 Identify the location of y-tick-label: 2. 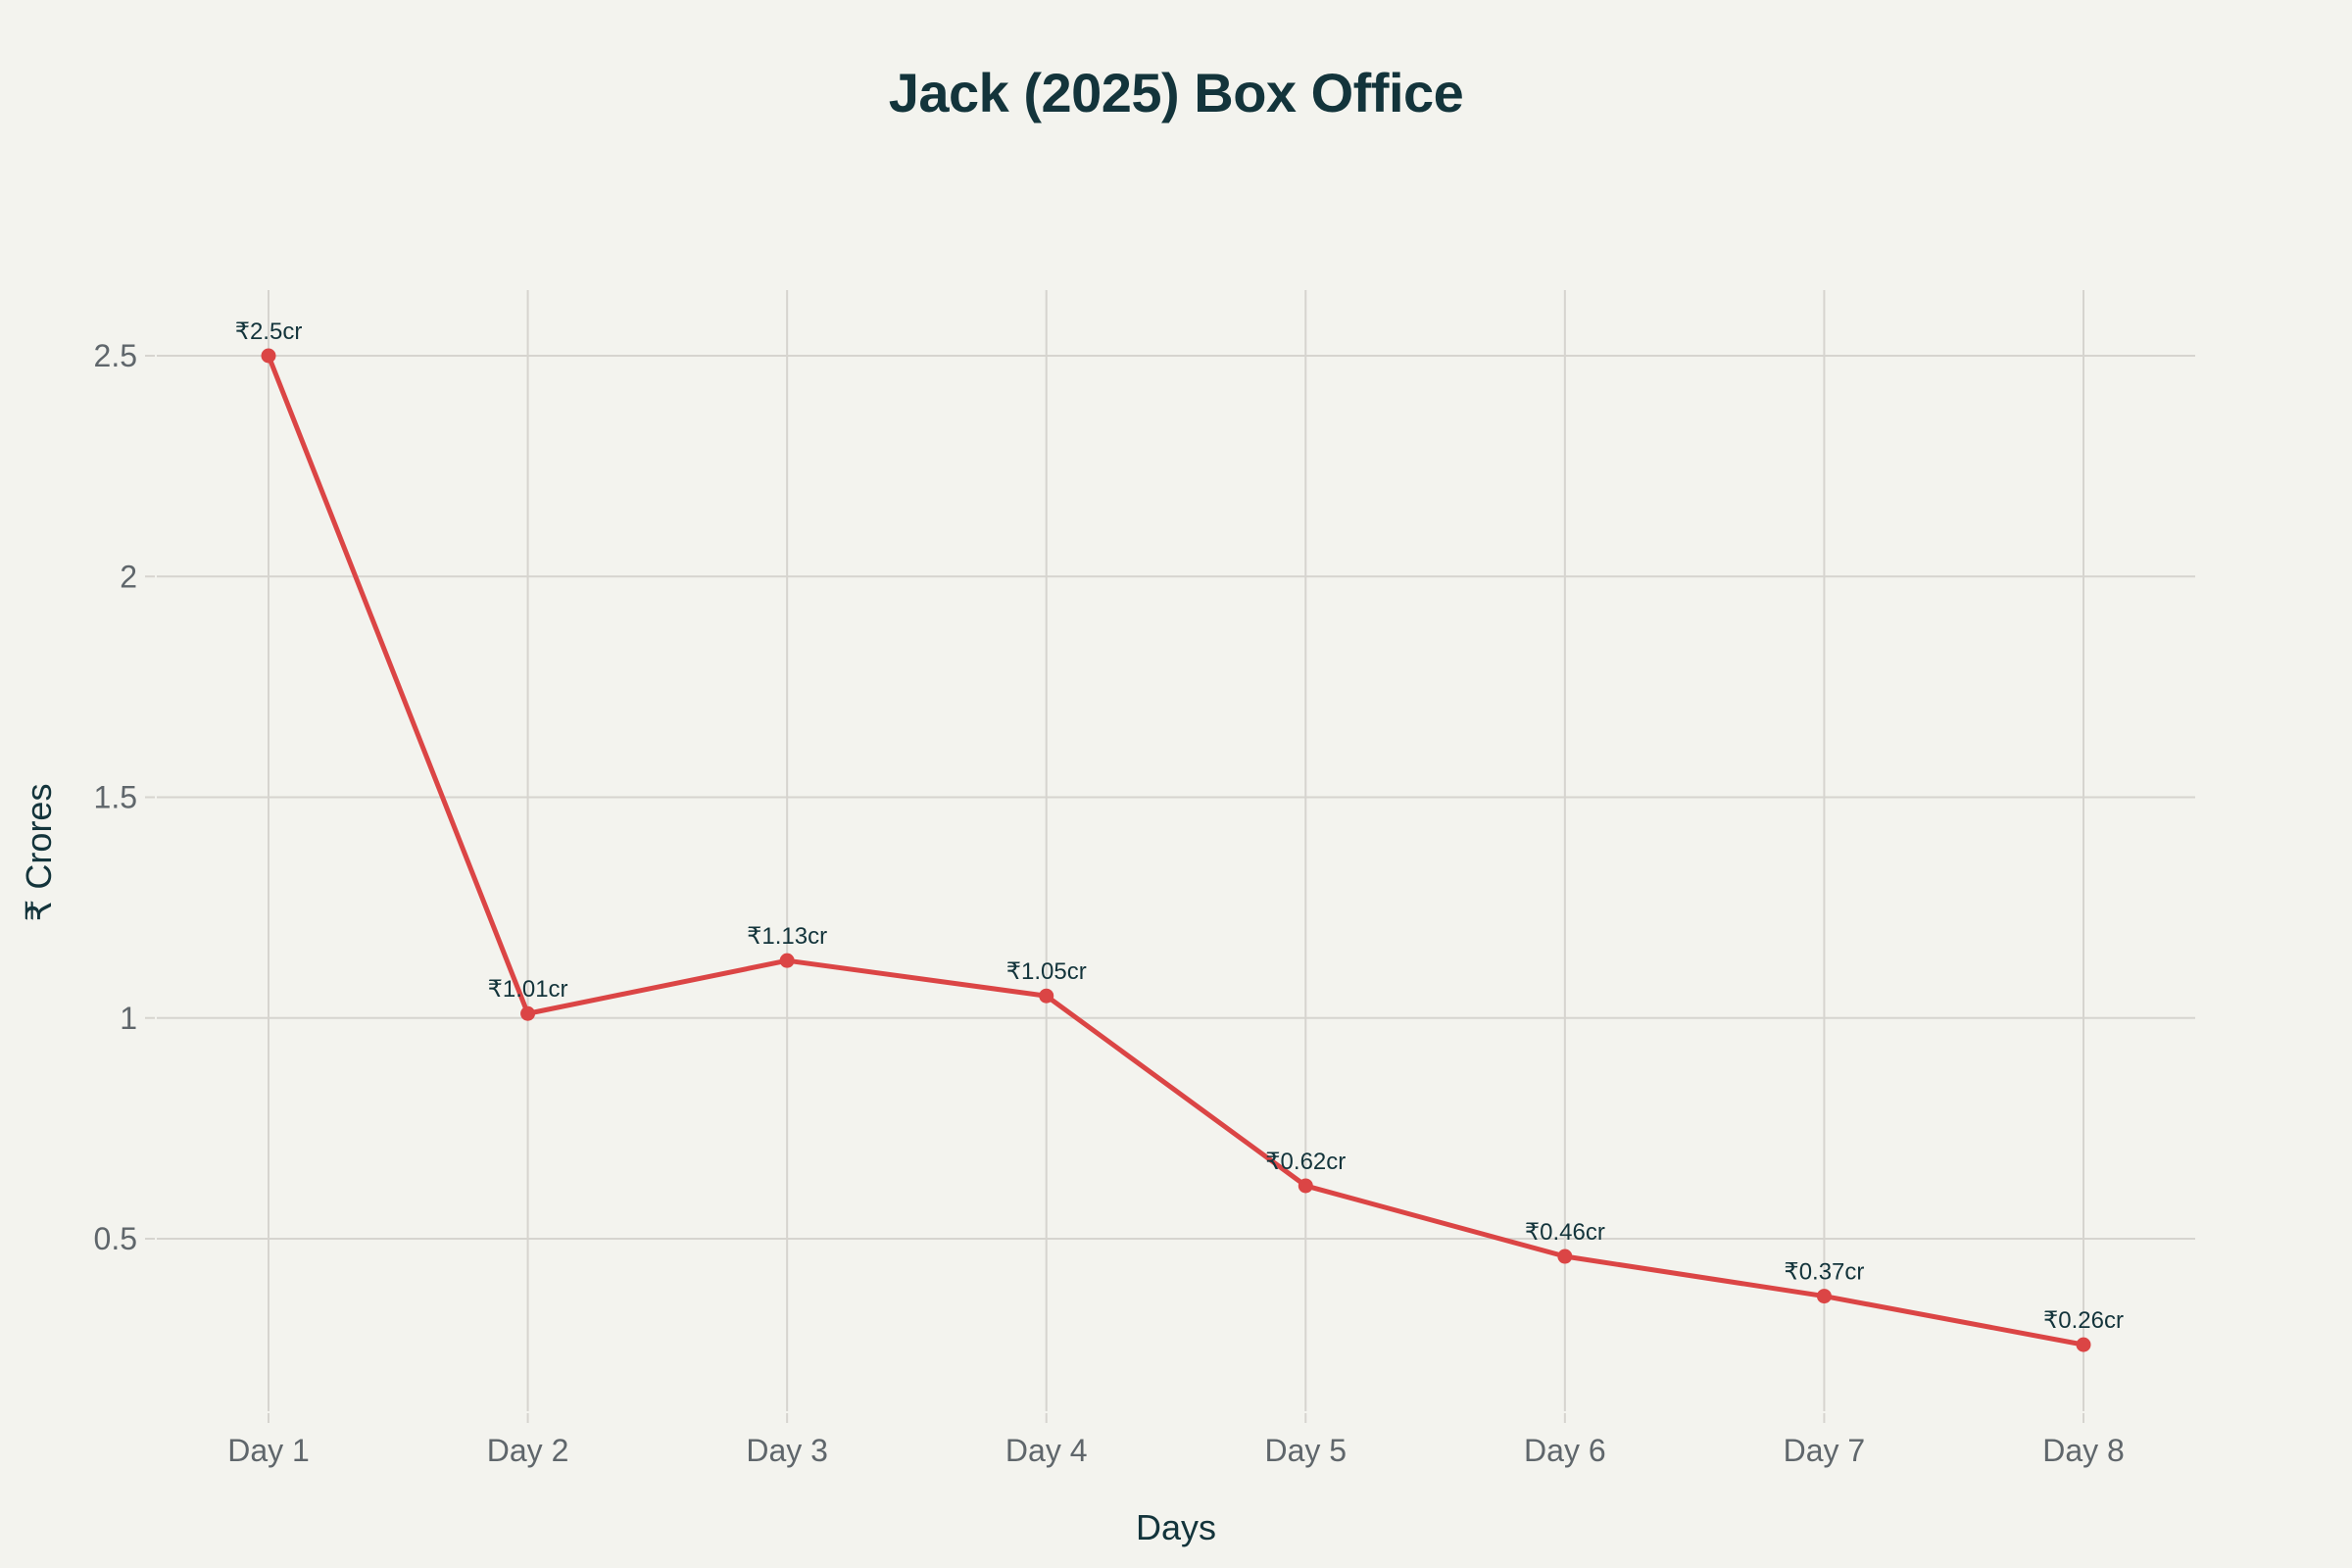
(128, 576).